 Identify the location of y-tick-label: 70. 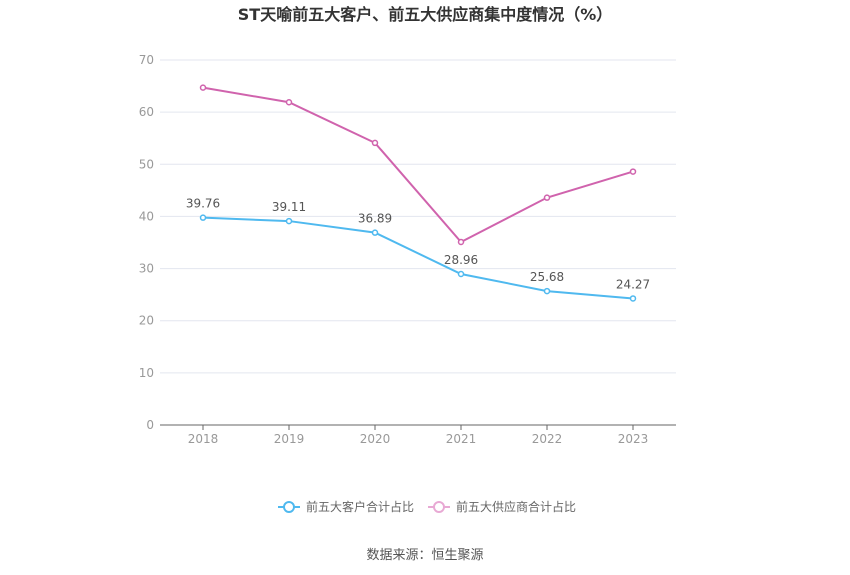
(146, 60).